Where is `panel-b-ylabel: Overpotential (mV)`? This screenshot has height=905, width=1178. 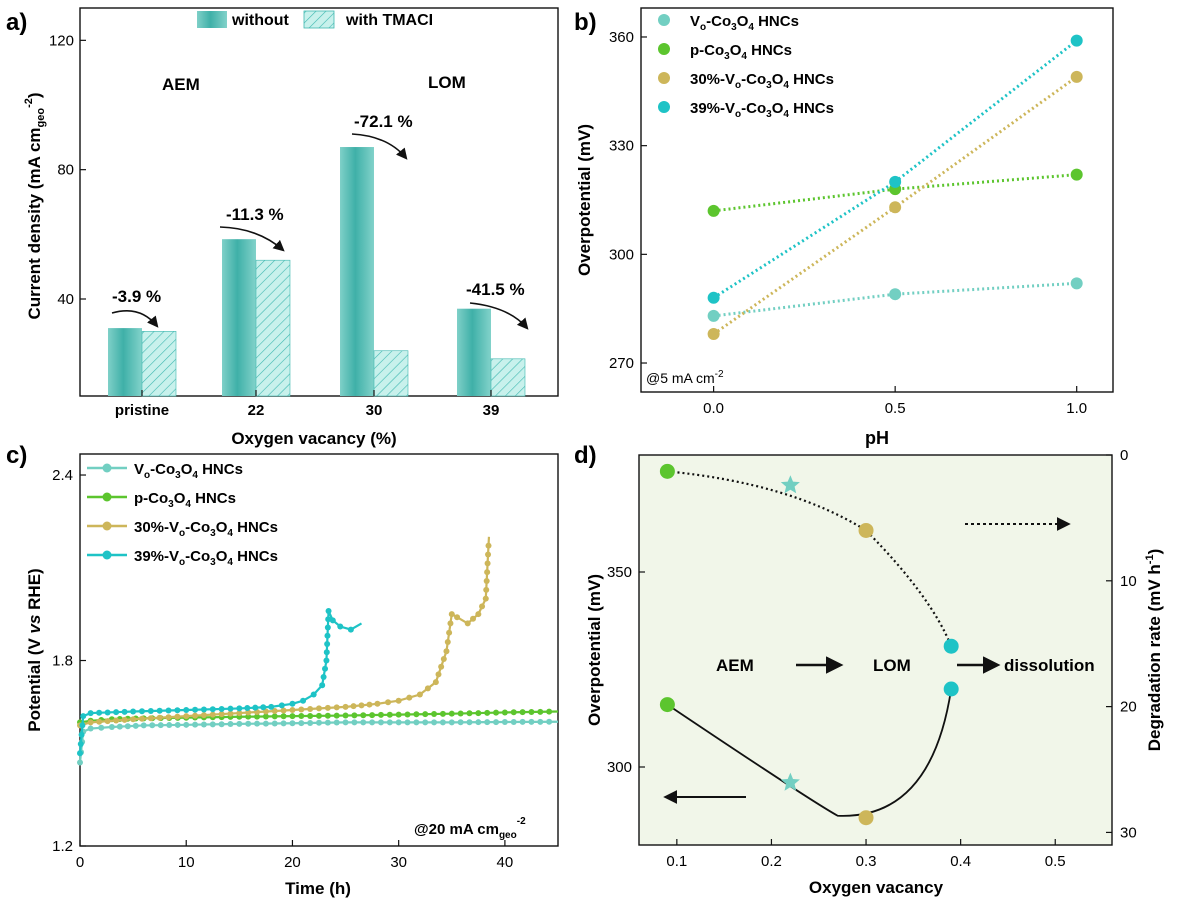 panel-b-ylabel: Overpotential (mV) is located at coordinates (584, 200).